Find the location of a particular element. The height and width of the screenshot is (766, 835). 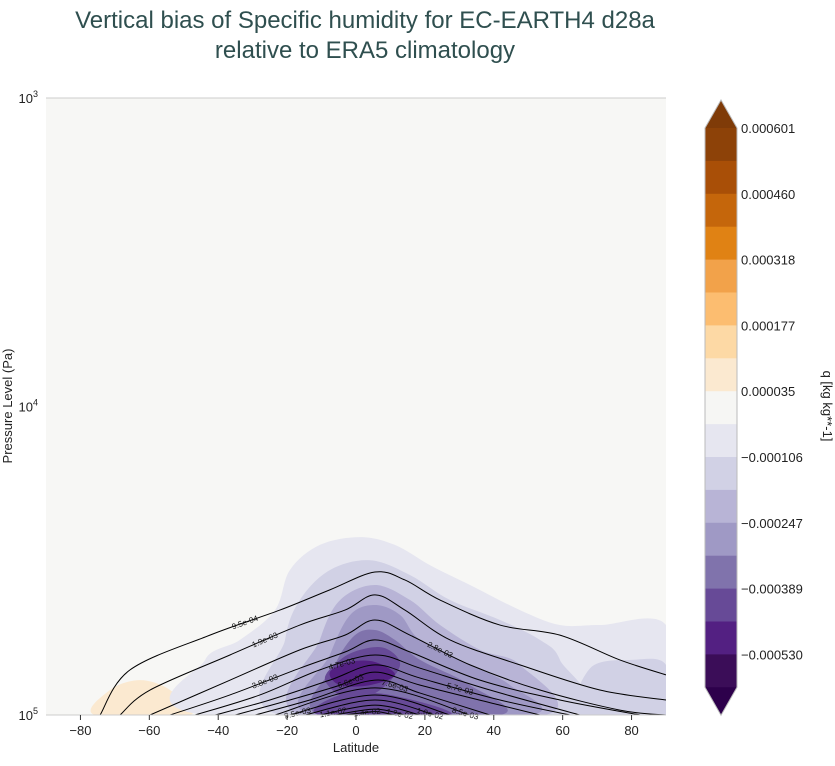

y-tick-label: 10³ is located at coordinates (28, 97).